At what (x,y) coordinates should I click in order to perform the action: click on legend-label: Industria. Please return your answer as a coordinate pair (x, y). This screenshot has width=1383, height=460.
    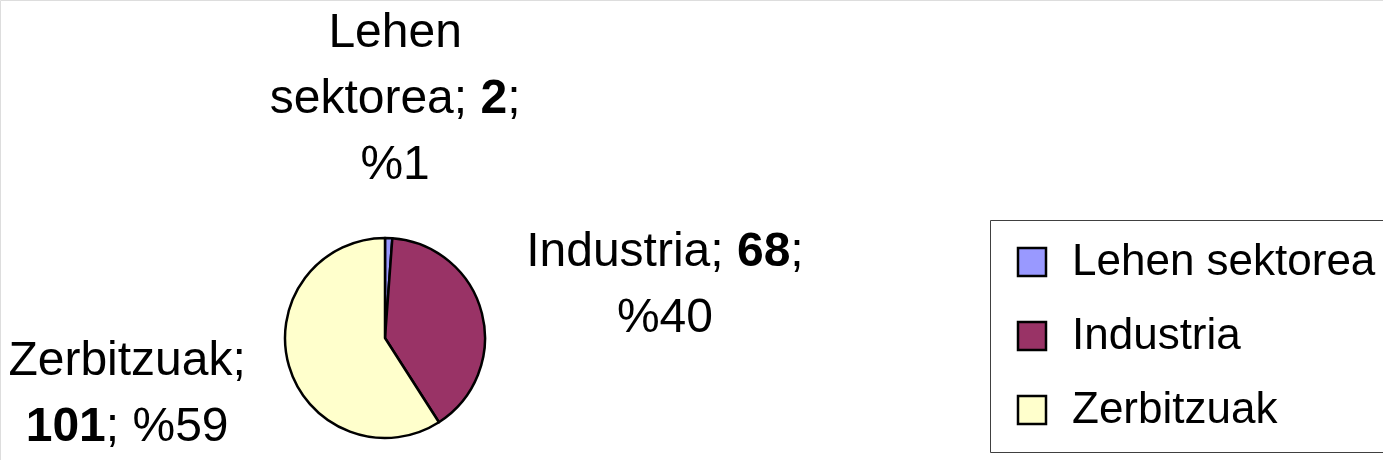
    Looking at the image, I should click on (1157, 333).